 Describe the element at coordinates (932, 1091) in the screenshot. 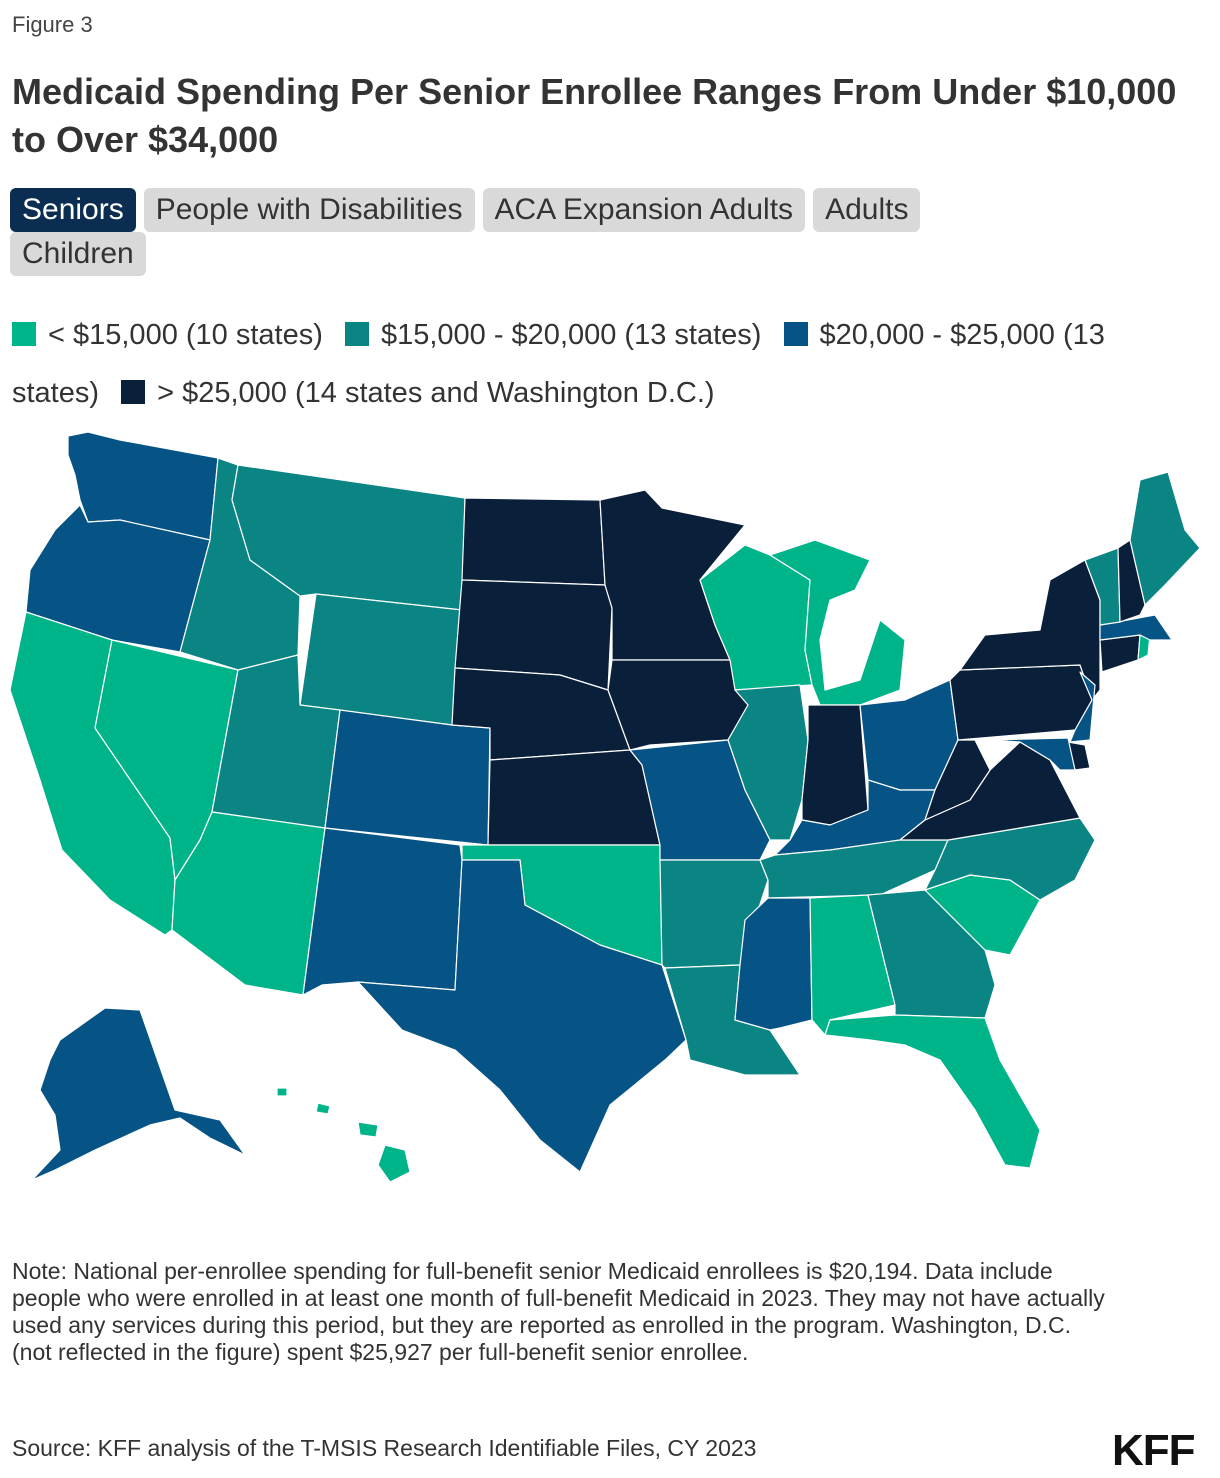

I see `state-fl` at that location.